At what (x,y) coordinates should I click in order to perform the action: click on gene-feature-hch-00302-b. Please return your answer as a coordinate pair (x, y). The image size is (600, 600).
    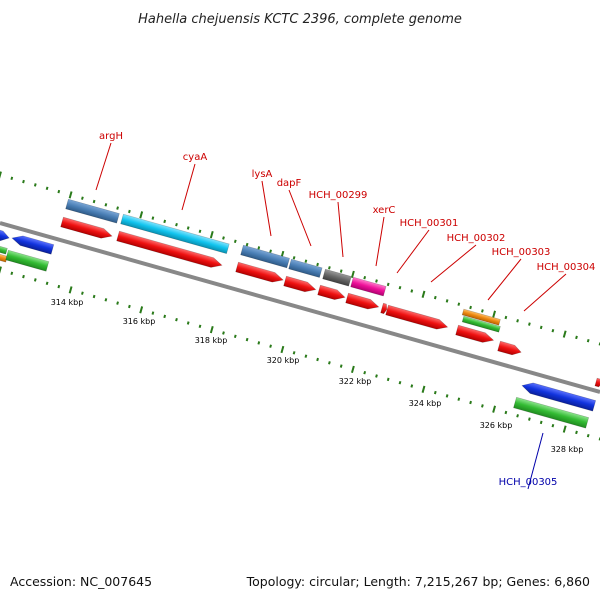
    Looking at the image, I should click on (481, 324).